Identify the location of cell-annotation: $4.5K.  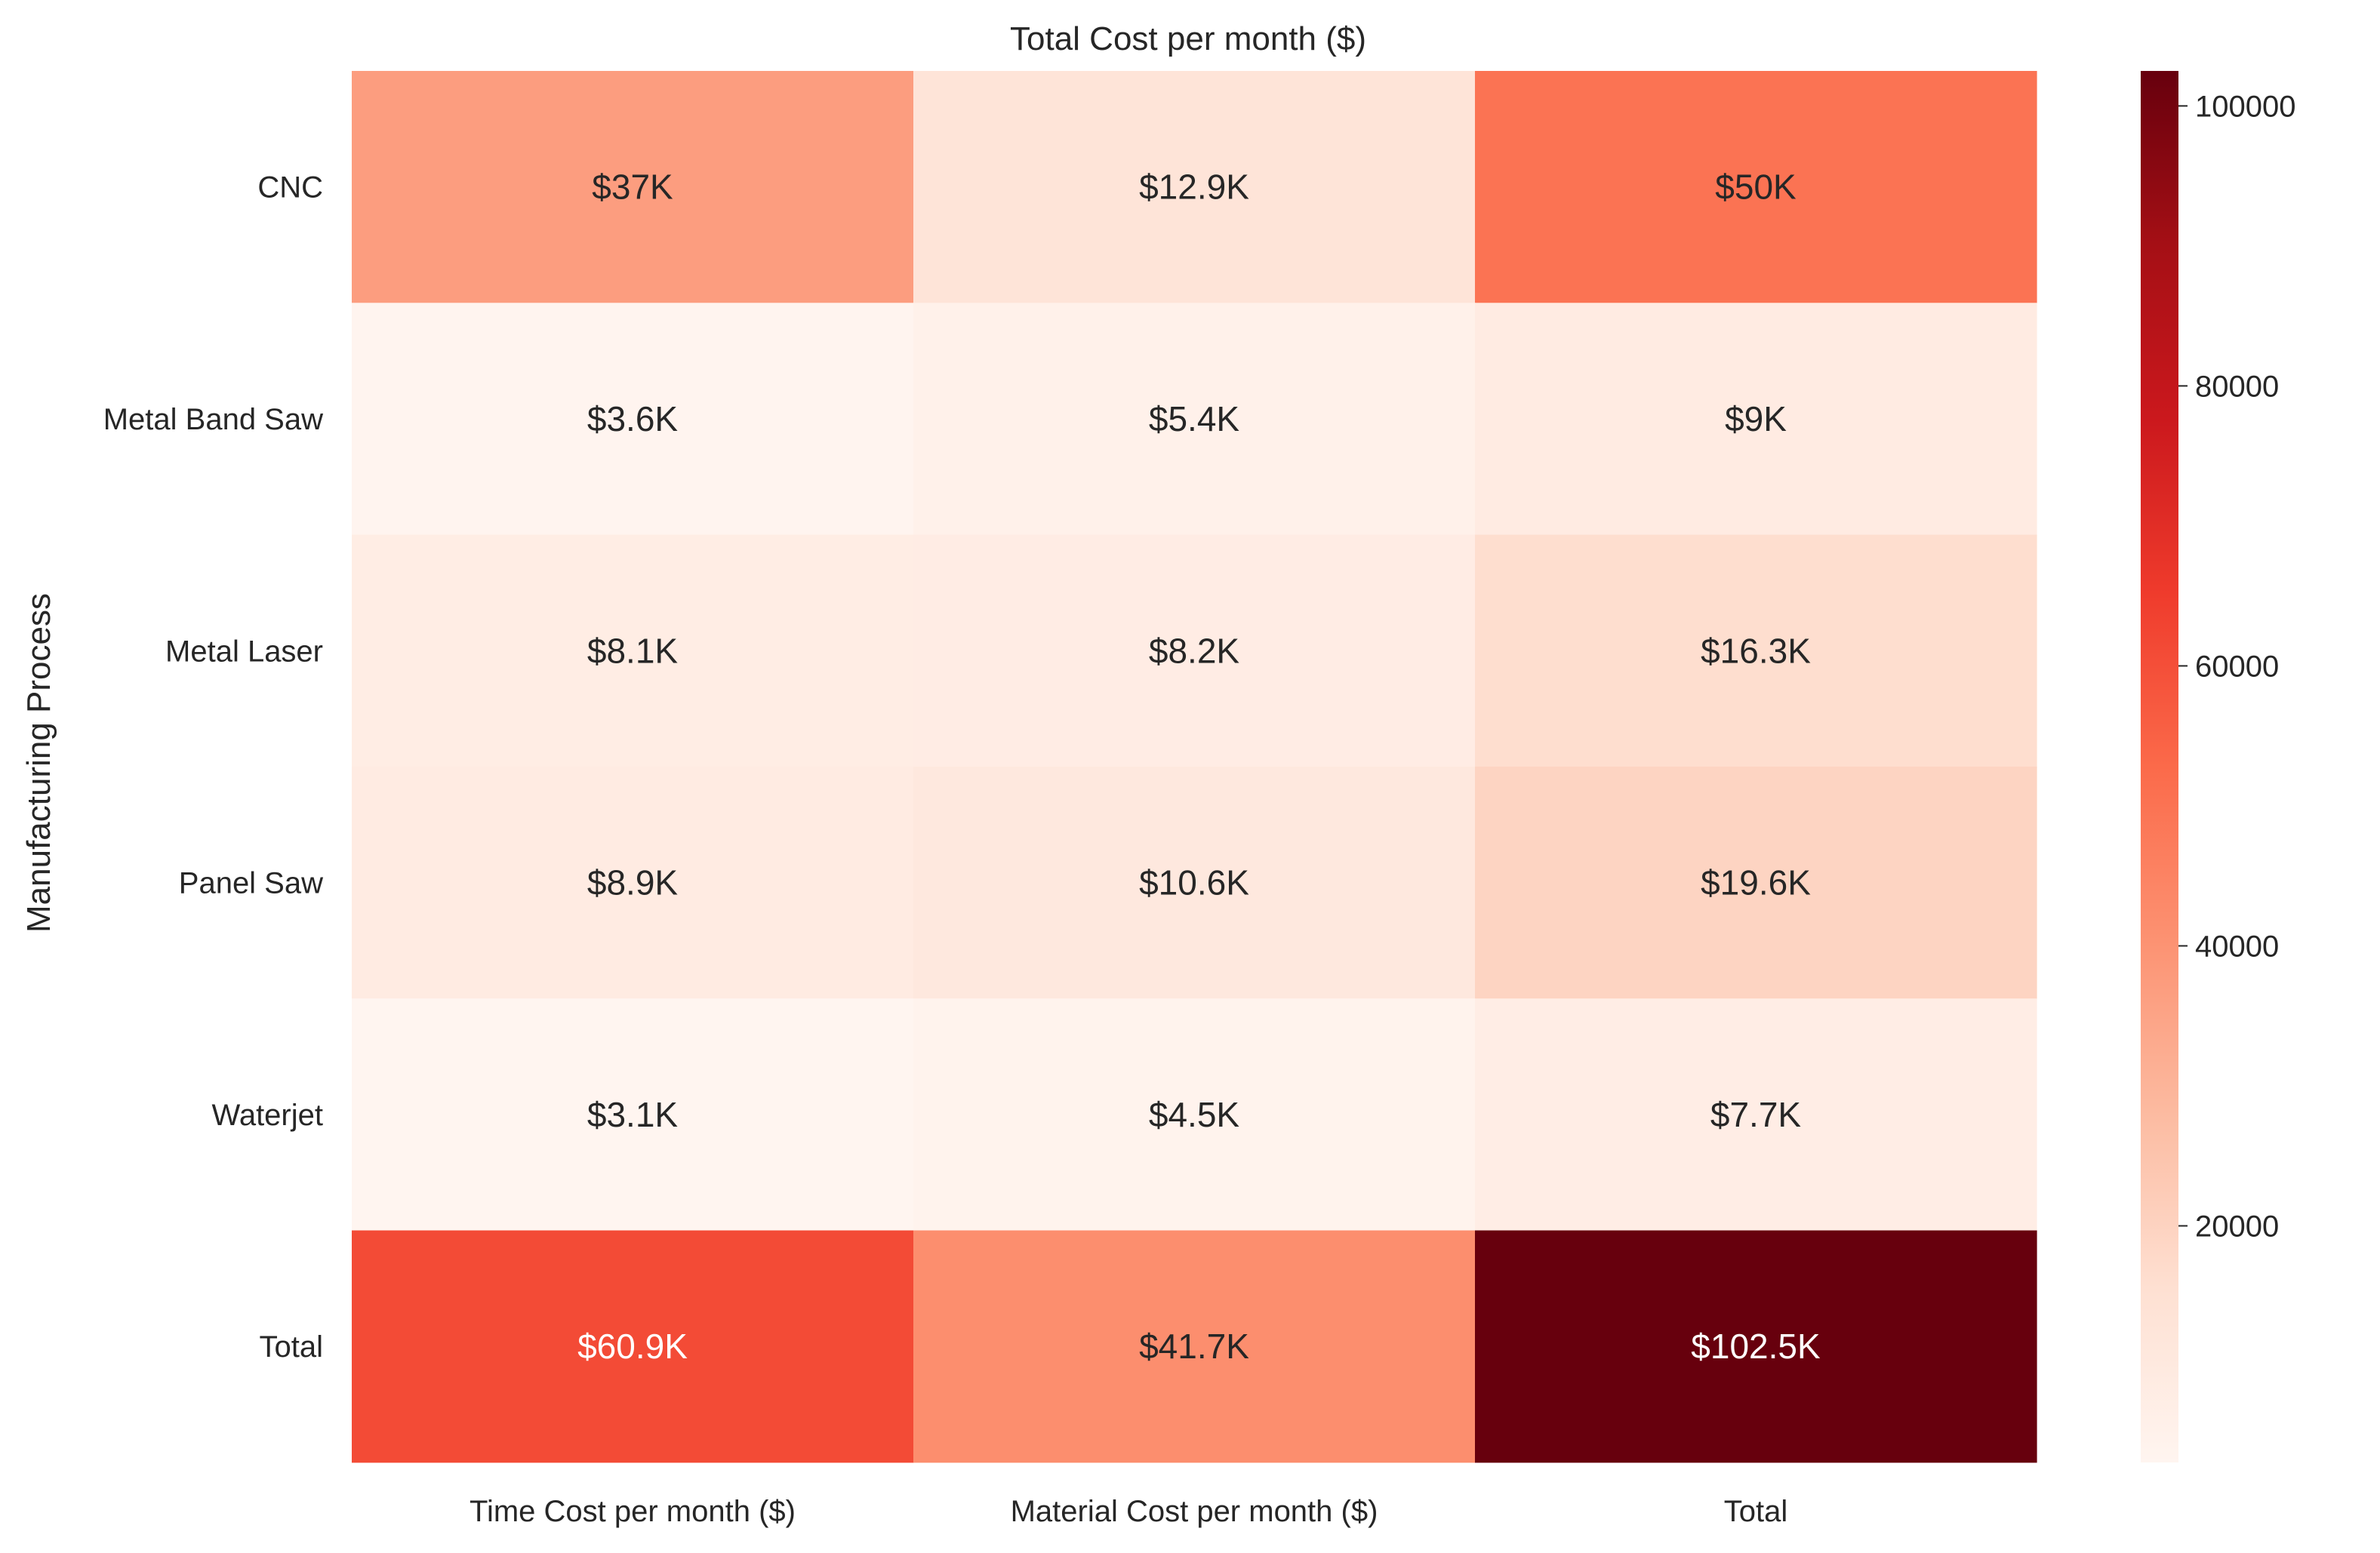
(1194, 1114).